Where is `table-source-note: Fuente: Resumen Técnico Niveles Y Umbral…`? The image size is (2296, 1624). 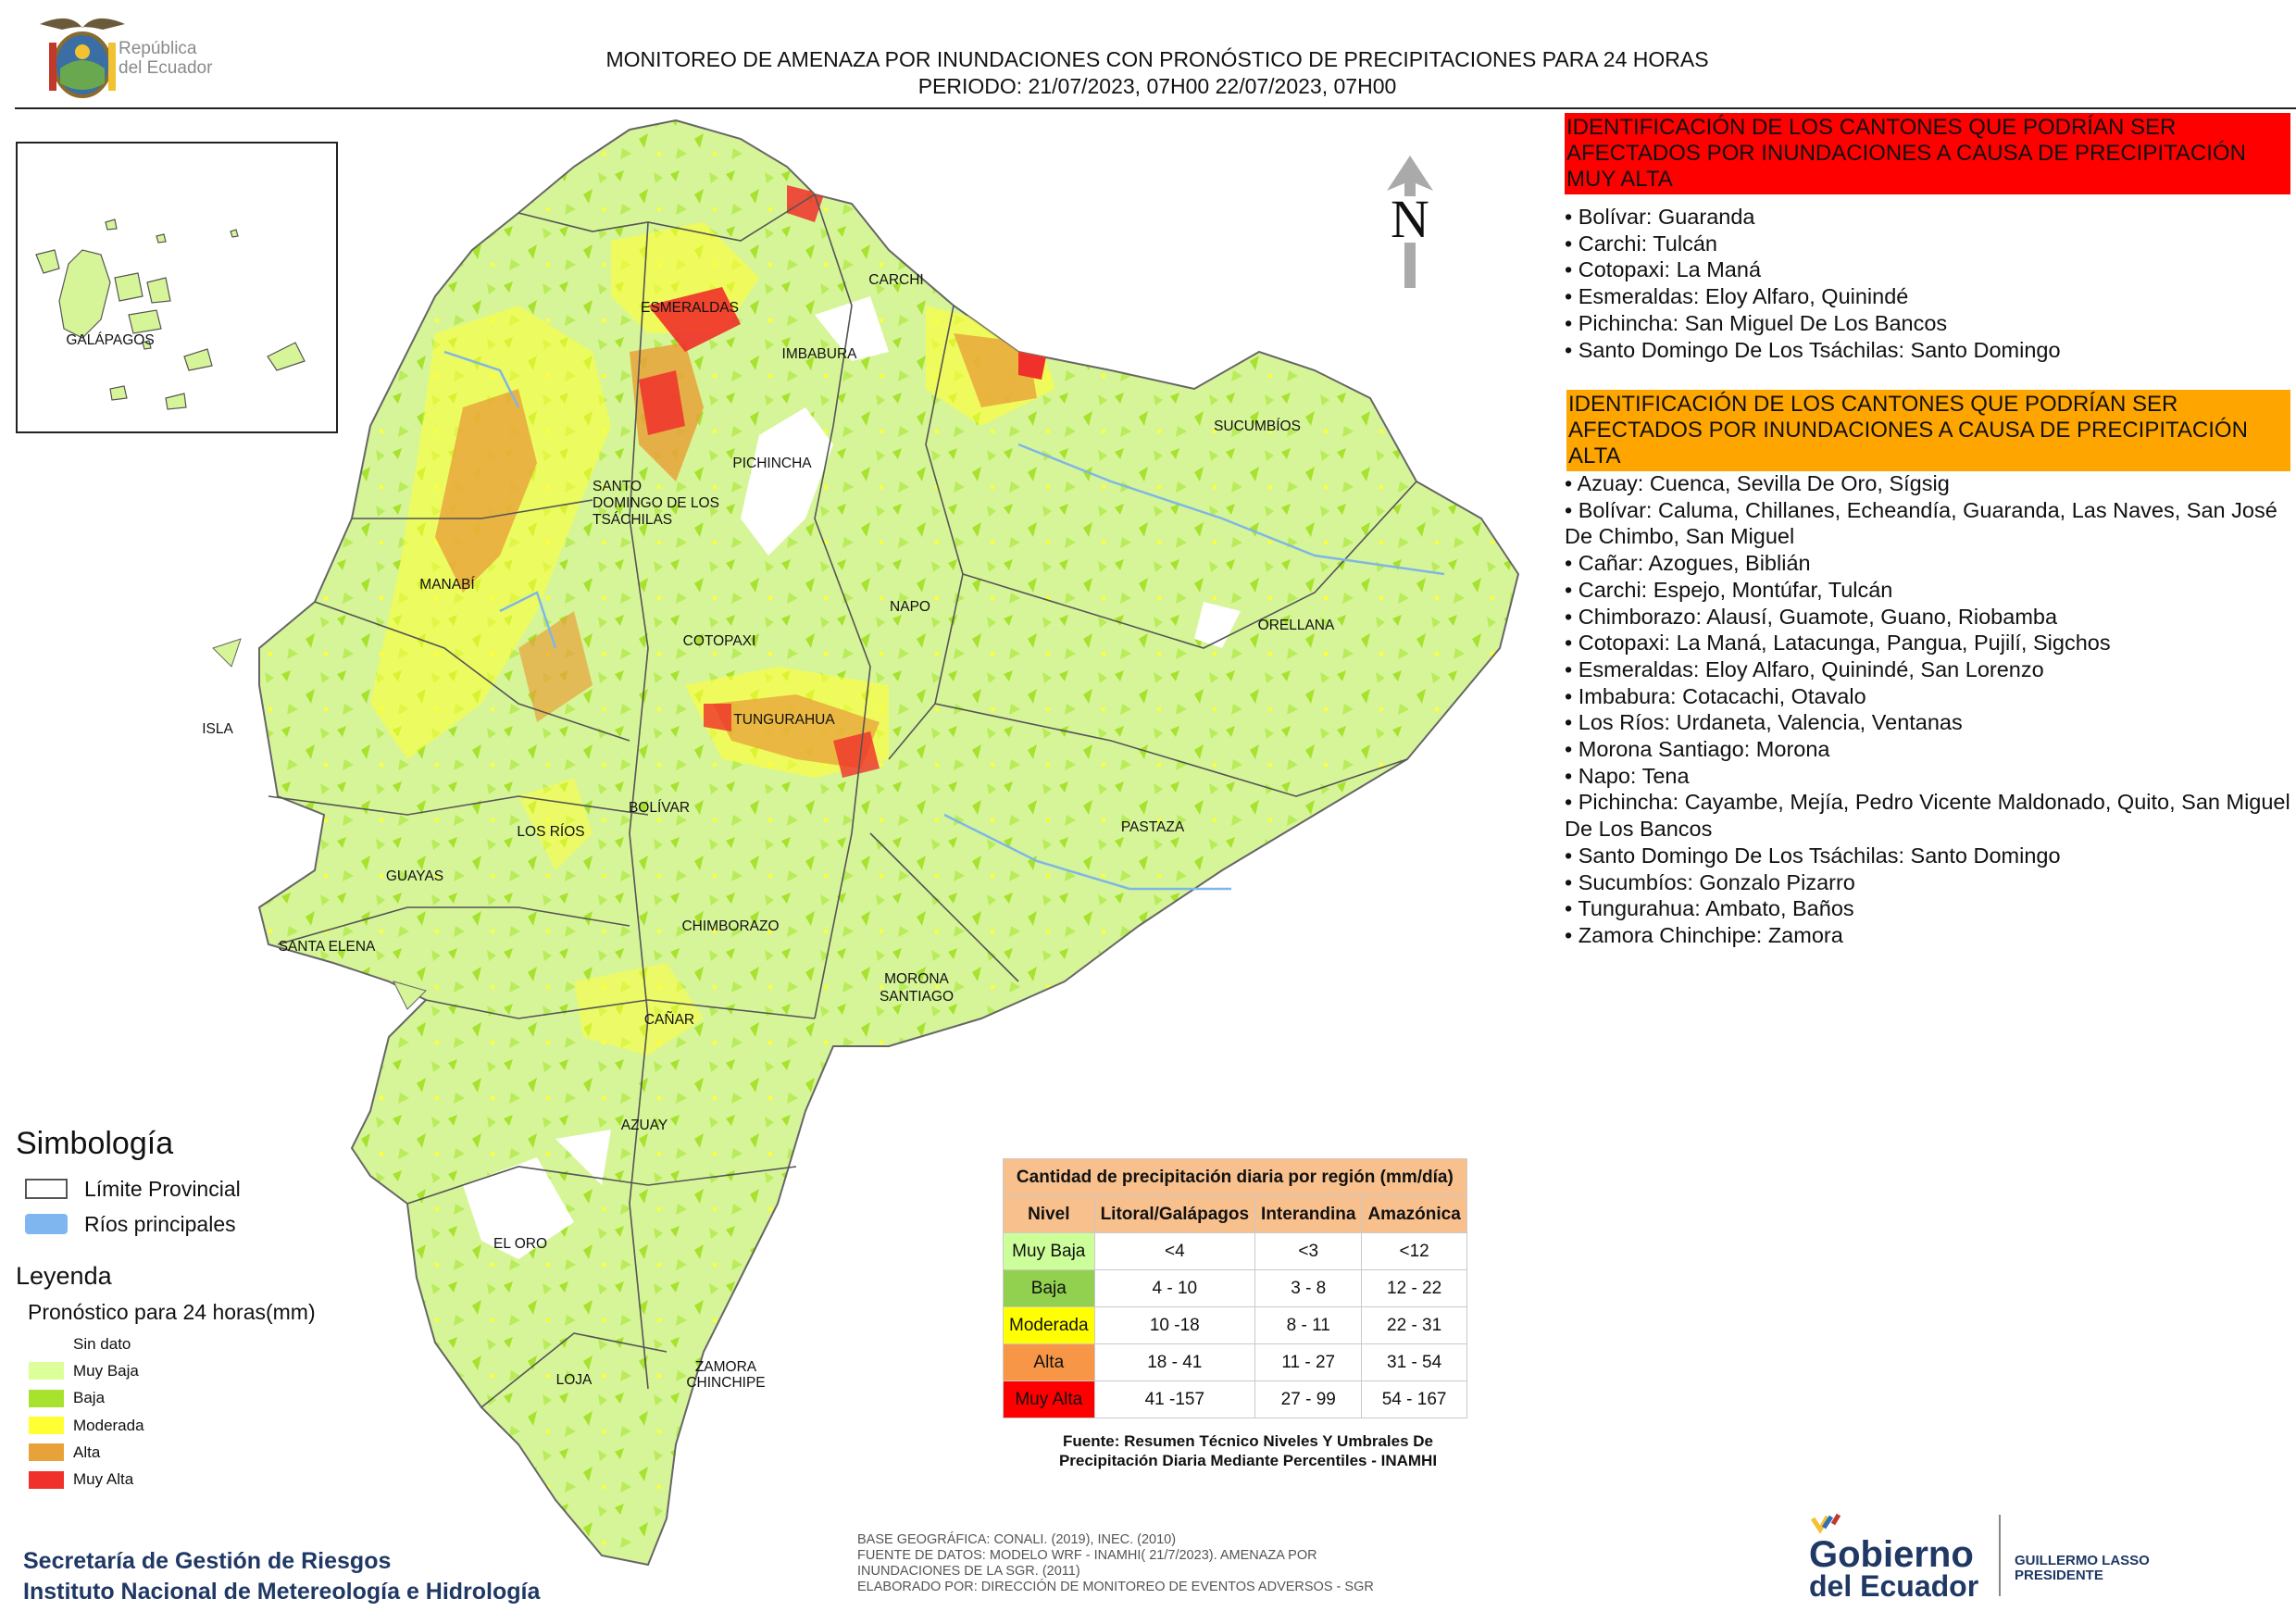 table-source-note: Fuente: Resumen Técnico Niveles Y Umbral… is located at coordinates (1248, 1450).